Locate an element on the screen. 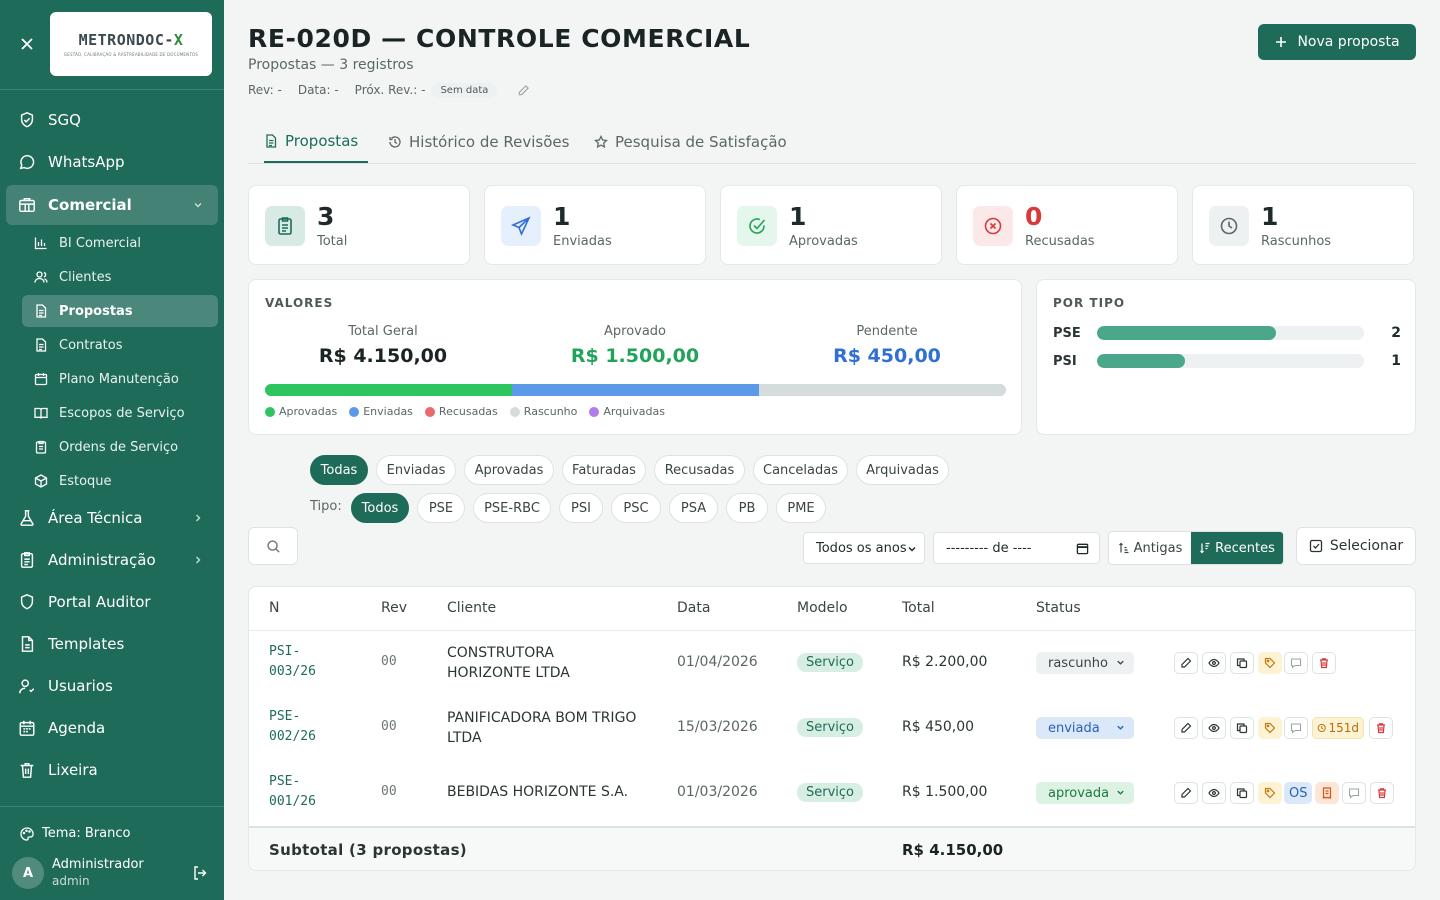  col-status: Status is located at coordinates (1058, 608).